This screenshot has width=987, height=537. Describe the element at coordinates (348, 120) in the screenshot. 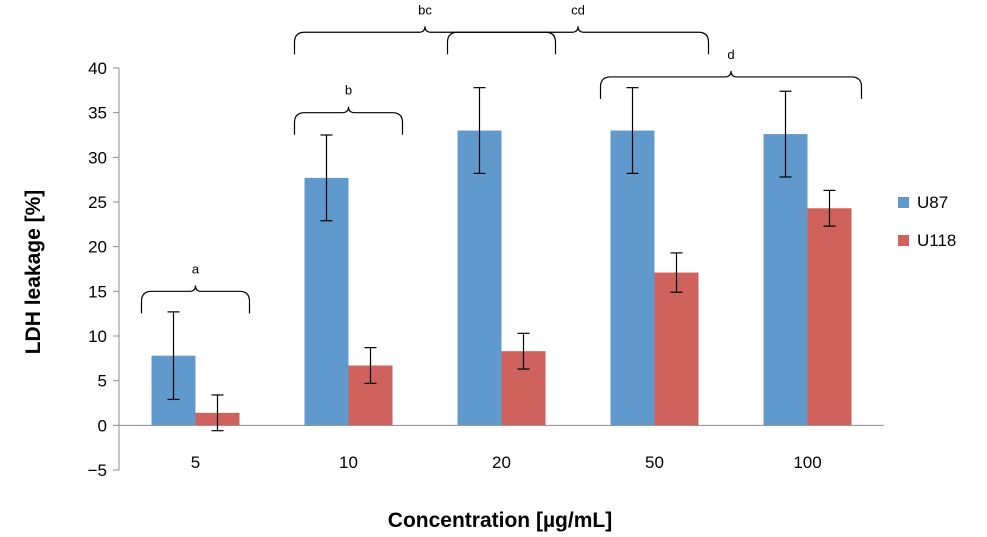

I see `bracket-b` at that location.